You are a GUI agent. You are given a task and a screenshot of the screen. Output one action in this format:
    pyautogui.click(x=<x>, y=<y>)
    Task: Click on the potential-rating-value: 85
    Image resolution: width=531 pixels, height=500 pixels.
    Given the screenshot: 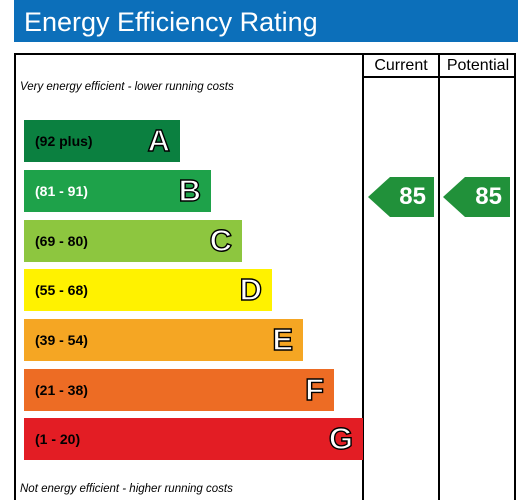 What is the action you would take?
    pyautogui.click(x=488, y=196)
    